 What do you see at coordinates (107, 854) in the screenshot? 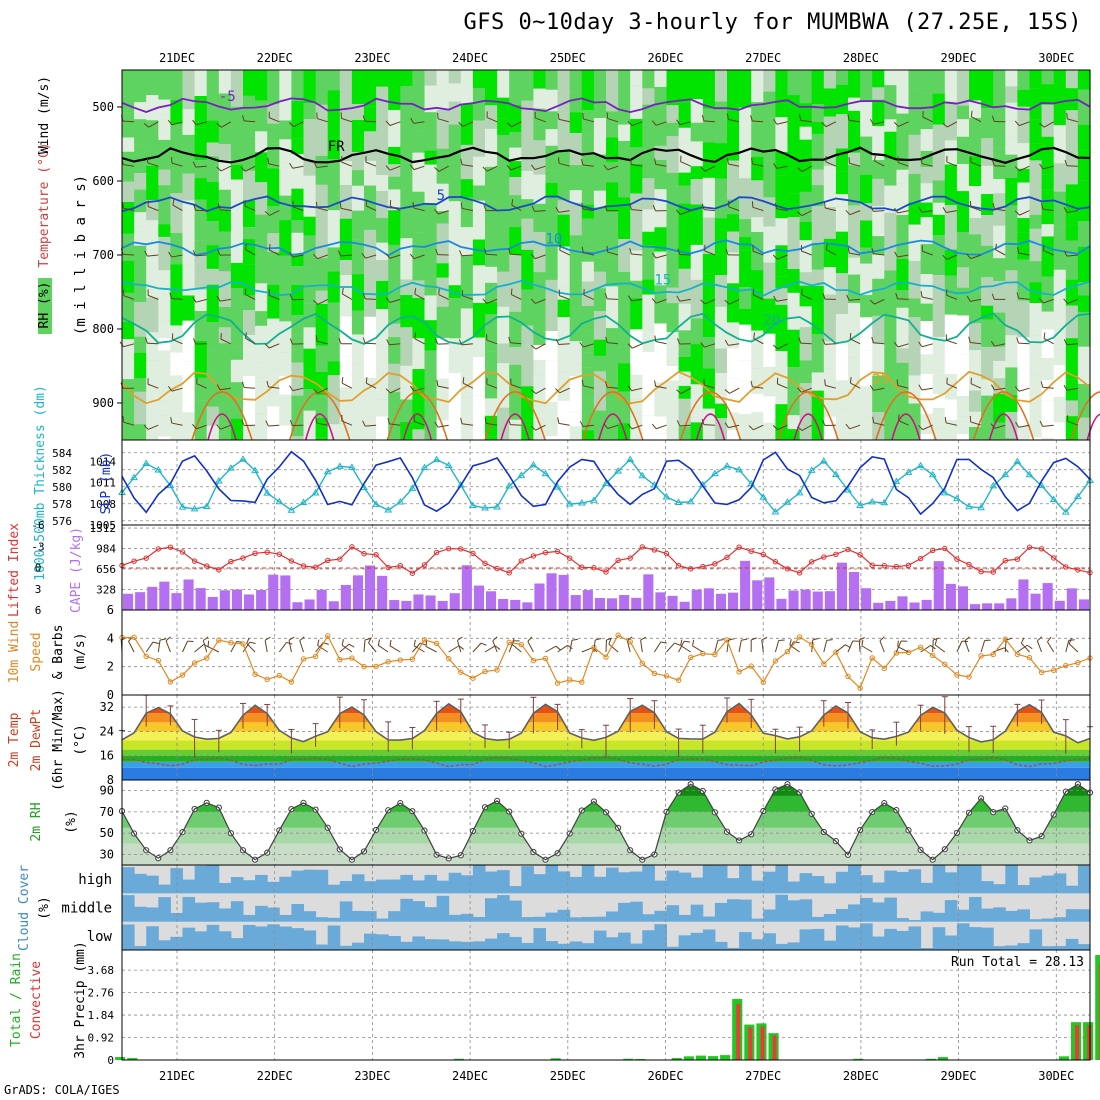
I see `rh-tick-label: 30` at bounding box center [107, 854].